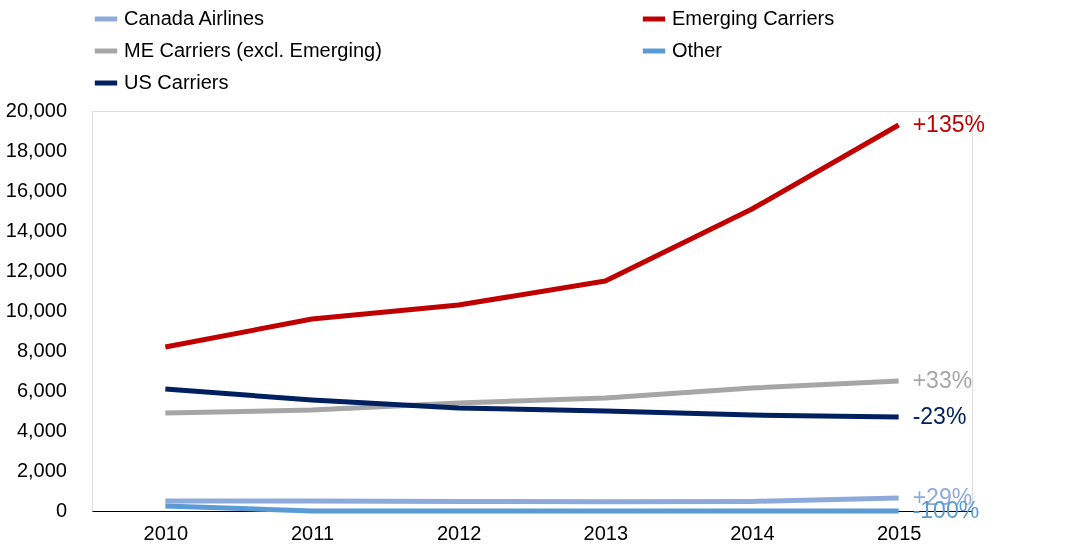  Describe the element at coordinates (176, 82) in the screenshot. I see `legend-label: US Carriers` at that location.